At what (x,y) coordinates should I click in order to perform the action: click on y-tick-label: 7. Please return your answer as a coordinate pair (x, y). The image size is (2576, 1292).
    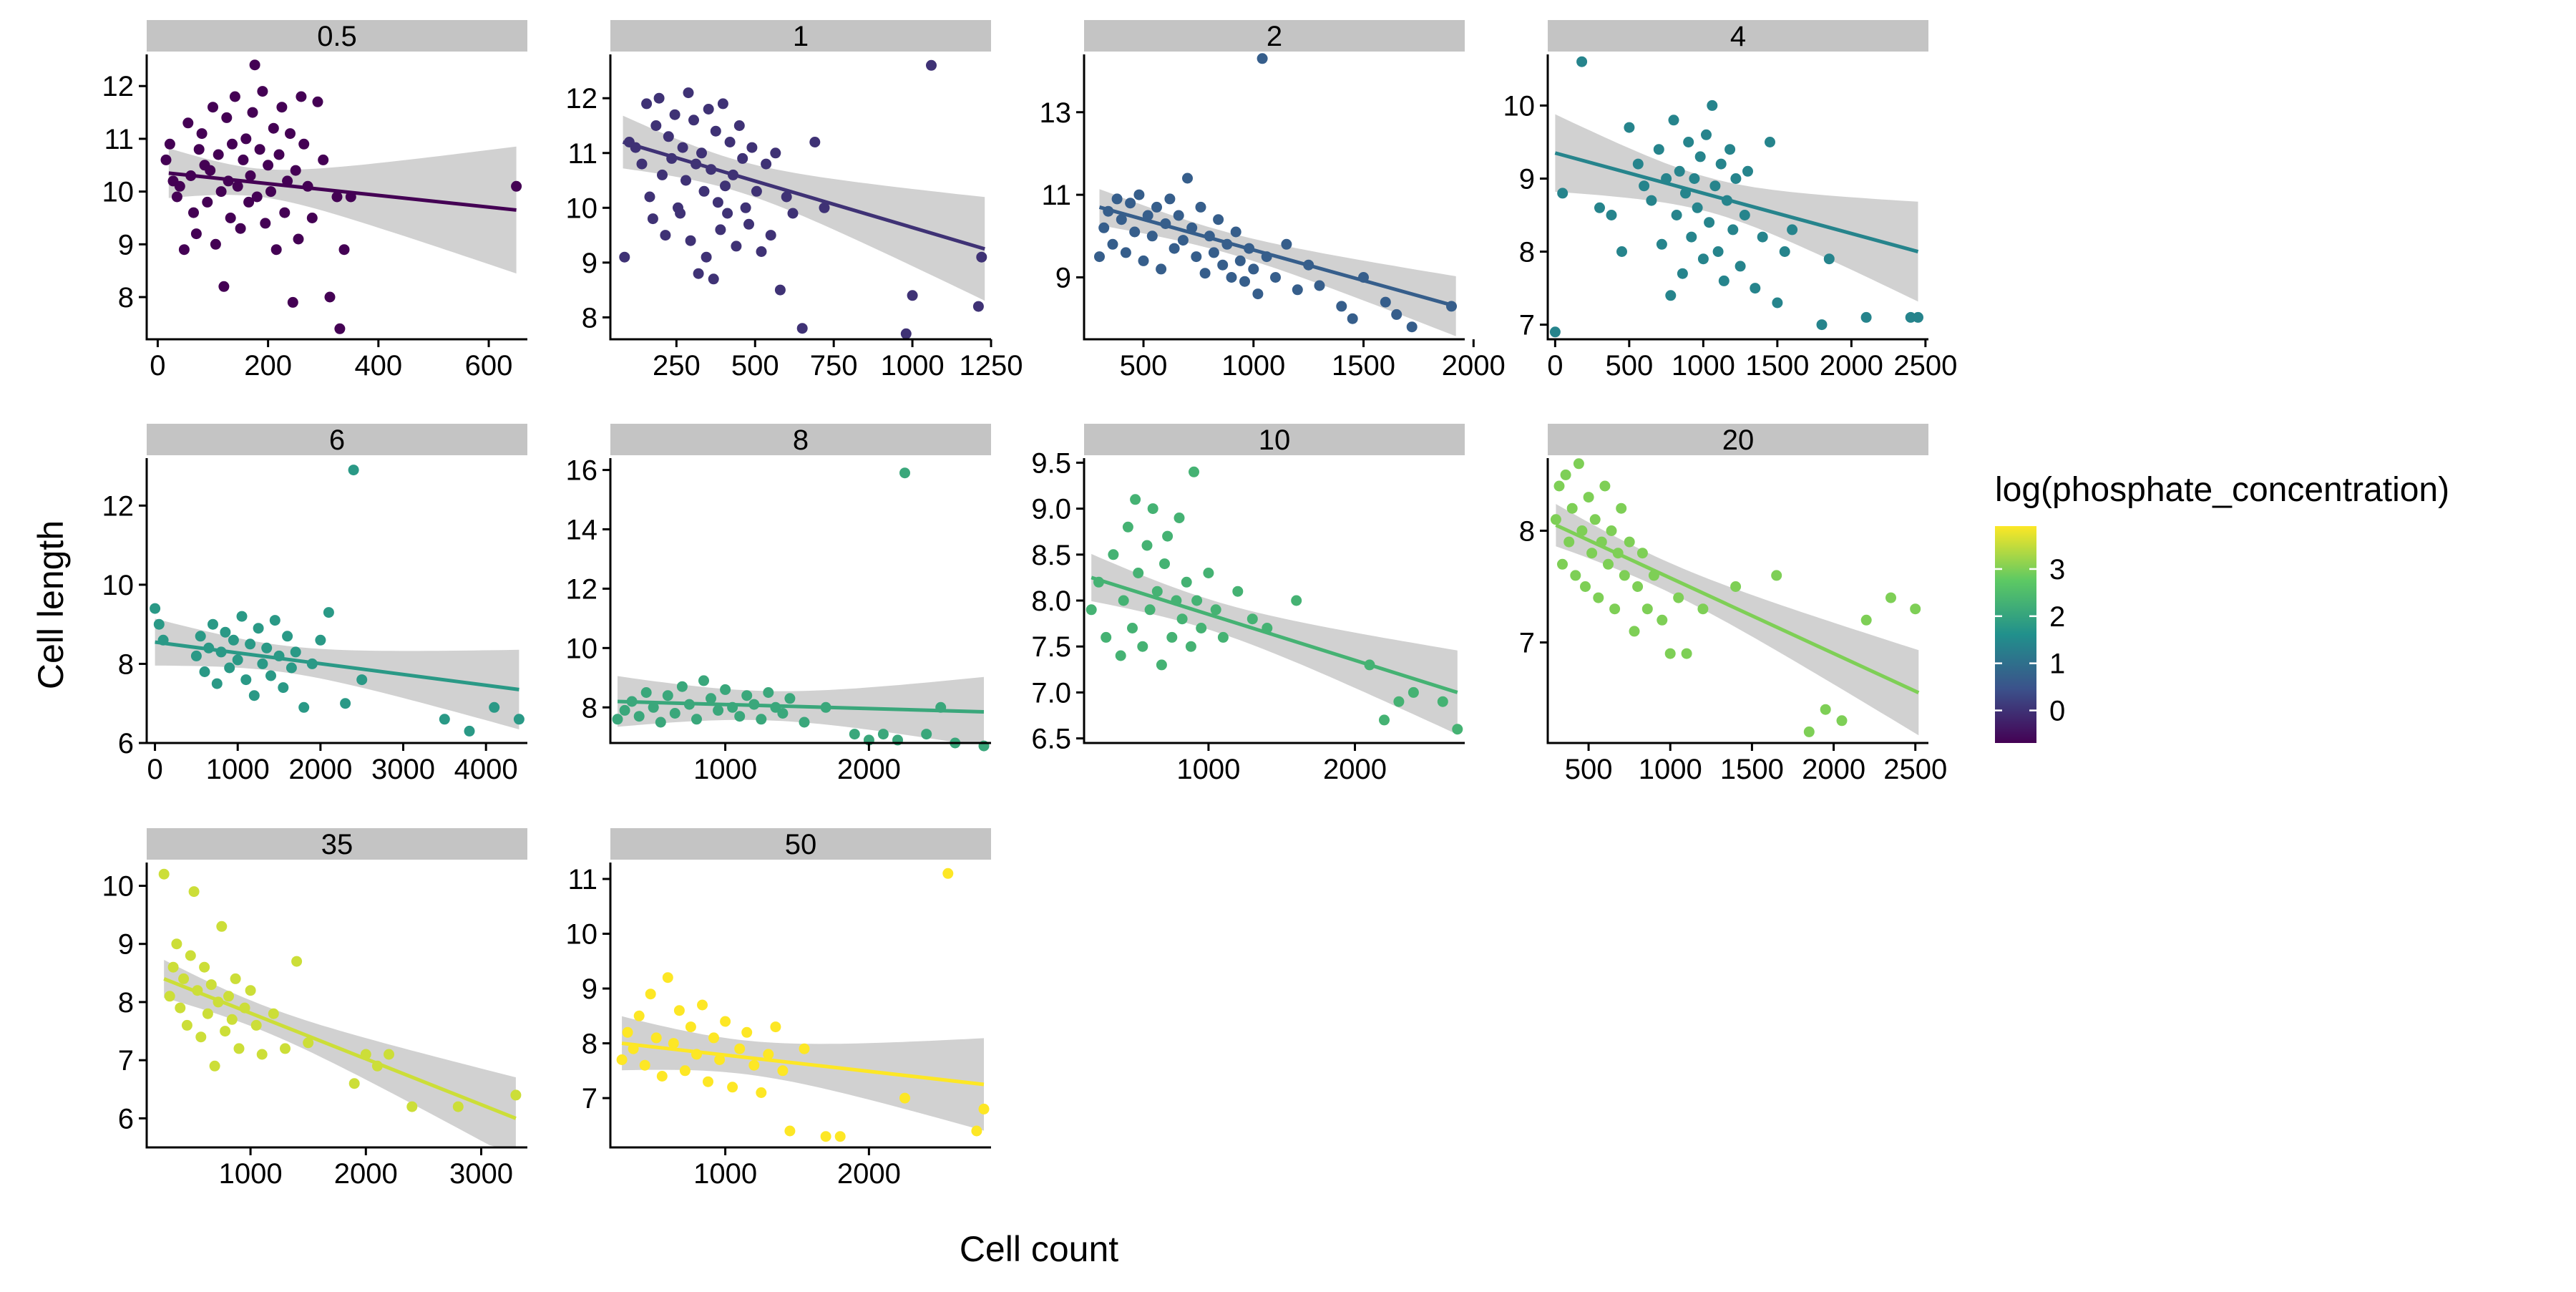
    Looking at the image, I should click on (1527, 325).